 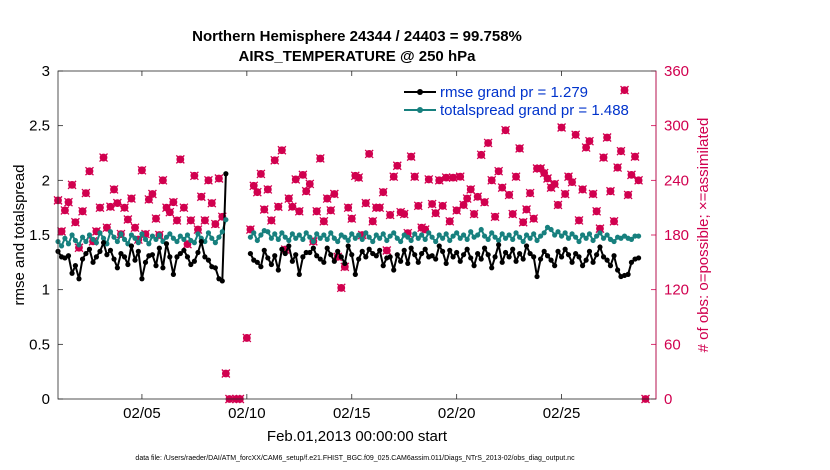 What do you see at coordinates (46, 180) in the screenshot?
I see `y-left-tick-label: 2` at bounding box center [46, 180].